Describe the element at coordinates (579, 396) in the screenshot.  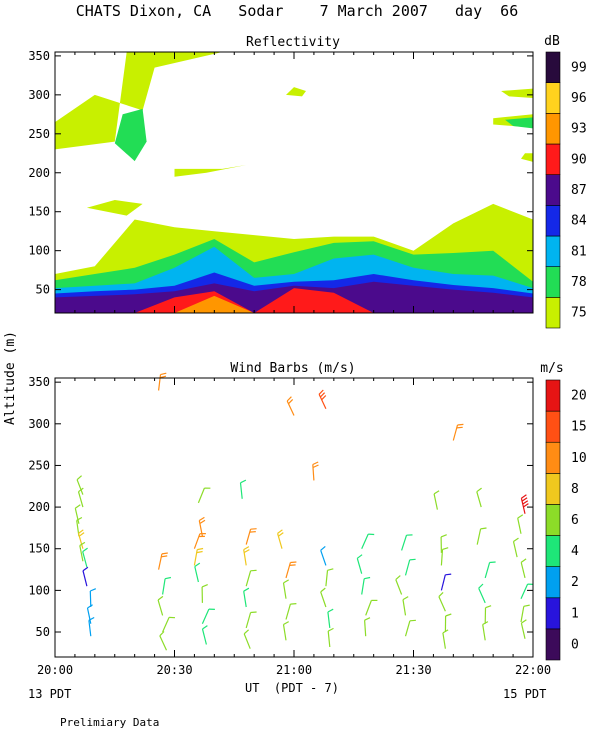
I see `wind-colorbar-label: 20` at that location.